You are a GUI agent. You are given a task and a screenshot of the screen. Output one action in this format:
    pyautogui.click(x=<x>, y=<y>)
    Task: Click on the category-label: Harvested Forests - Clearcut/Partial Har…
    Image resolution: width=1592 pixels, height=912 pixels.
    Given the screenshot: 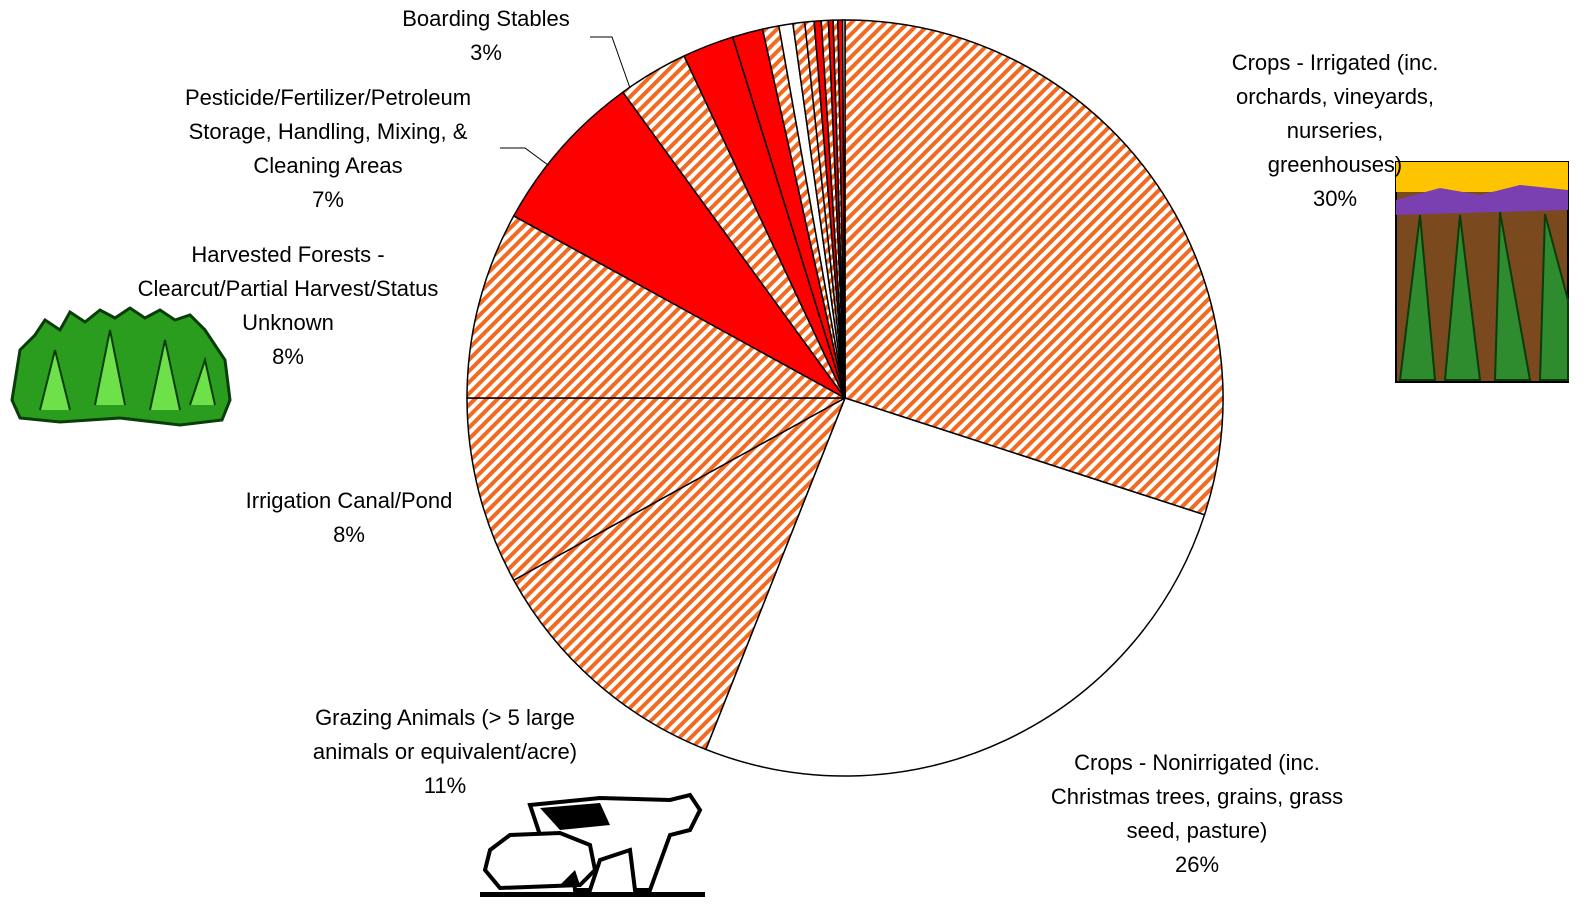 What is the action you would take?
    pyautogui.click(x=288, y=288)
    